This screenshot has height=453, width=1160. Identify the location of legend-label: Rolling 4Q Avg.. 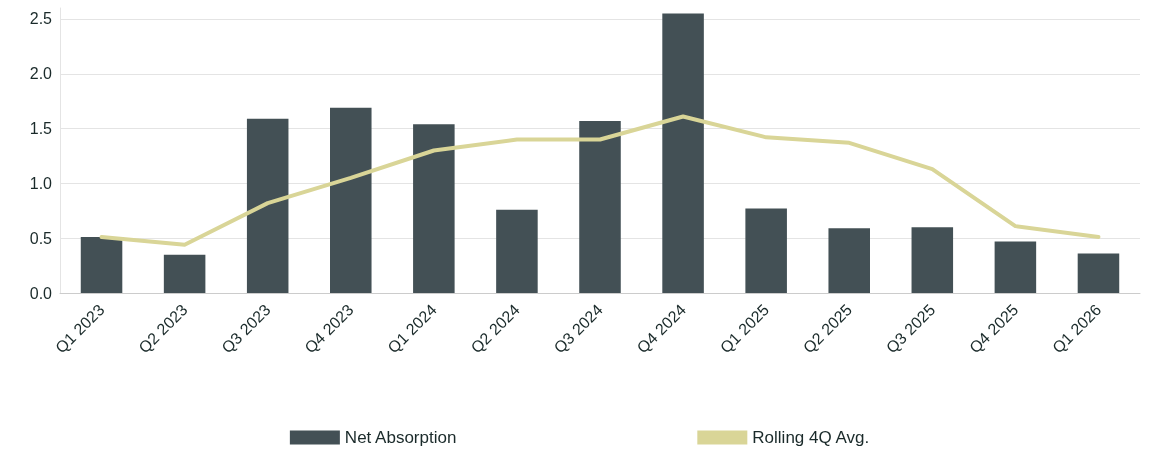
(811, 437).